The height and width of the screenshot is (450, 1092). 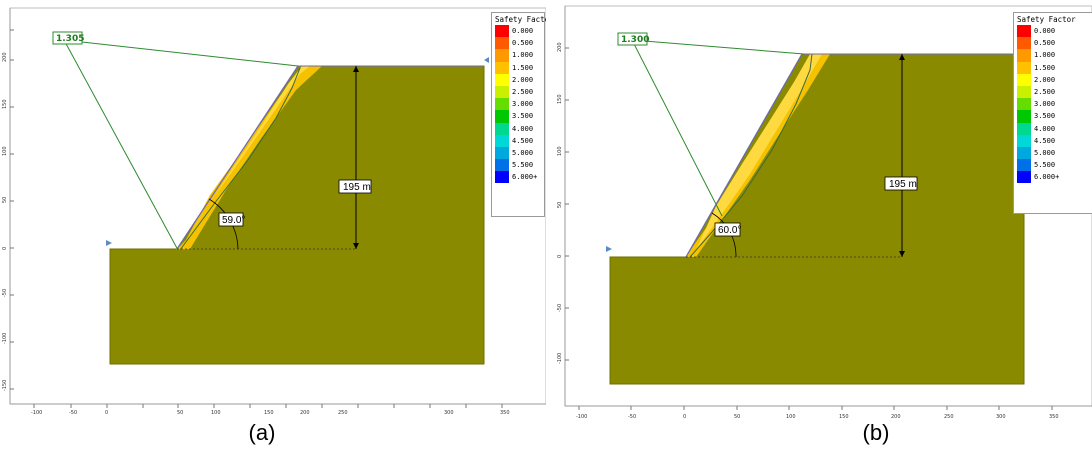 I want to click on critical-slip-surface, so click(x=751, y=155).